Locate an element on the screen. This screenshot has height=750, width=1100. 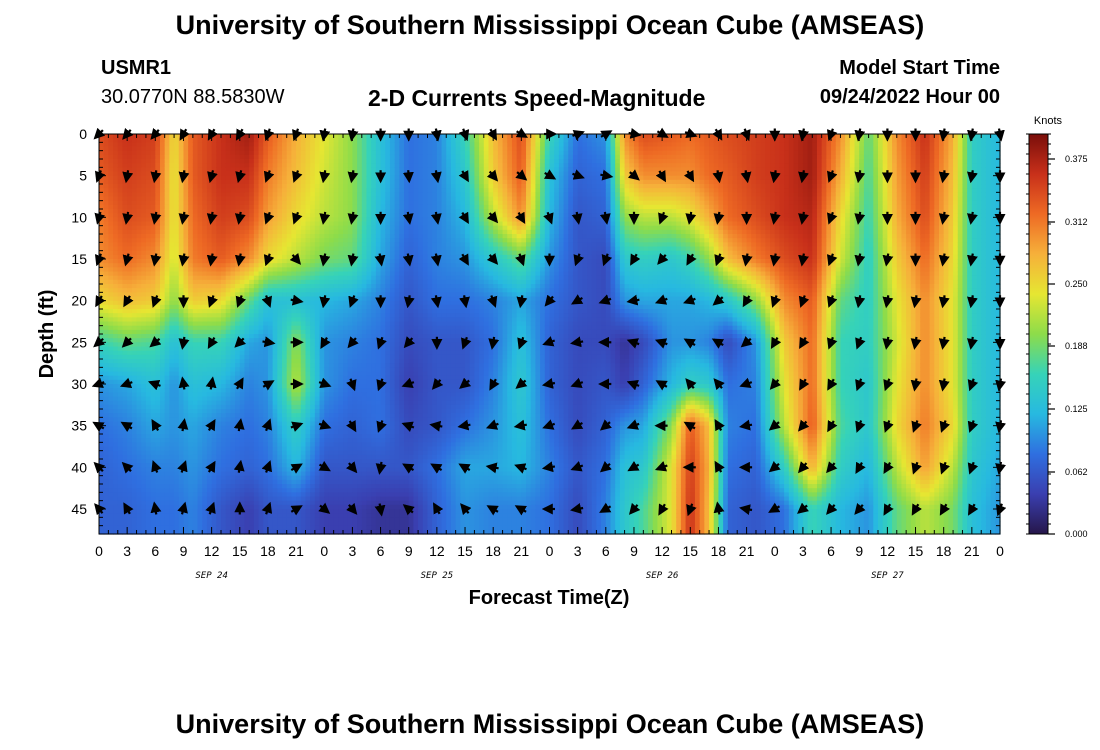
x-tick-label: 18 is located at coordinates (719, 551).